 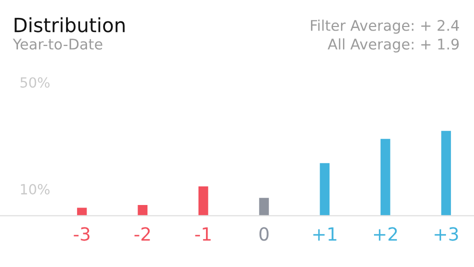 I want to click on text: Filter Average: + 2.4, so click(x=384, y=27).